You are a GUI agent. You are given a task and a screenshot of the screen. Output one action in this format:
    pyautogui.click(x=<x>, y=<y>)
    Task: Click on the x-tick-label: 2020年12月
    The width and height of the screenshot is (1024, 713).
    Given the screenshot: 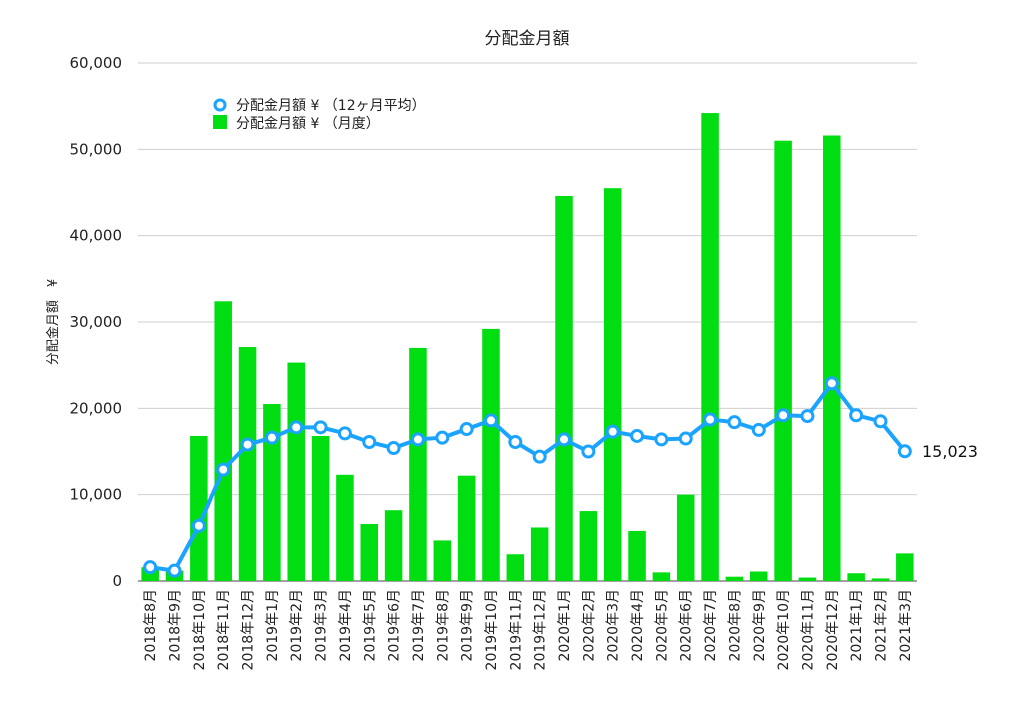 What is the action you would take?
    pyautogui.click(x=833, y=629)
    